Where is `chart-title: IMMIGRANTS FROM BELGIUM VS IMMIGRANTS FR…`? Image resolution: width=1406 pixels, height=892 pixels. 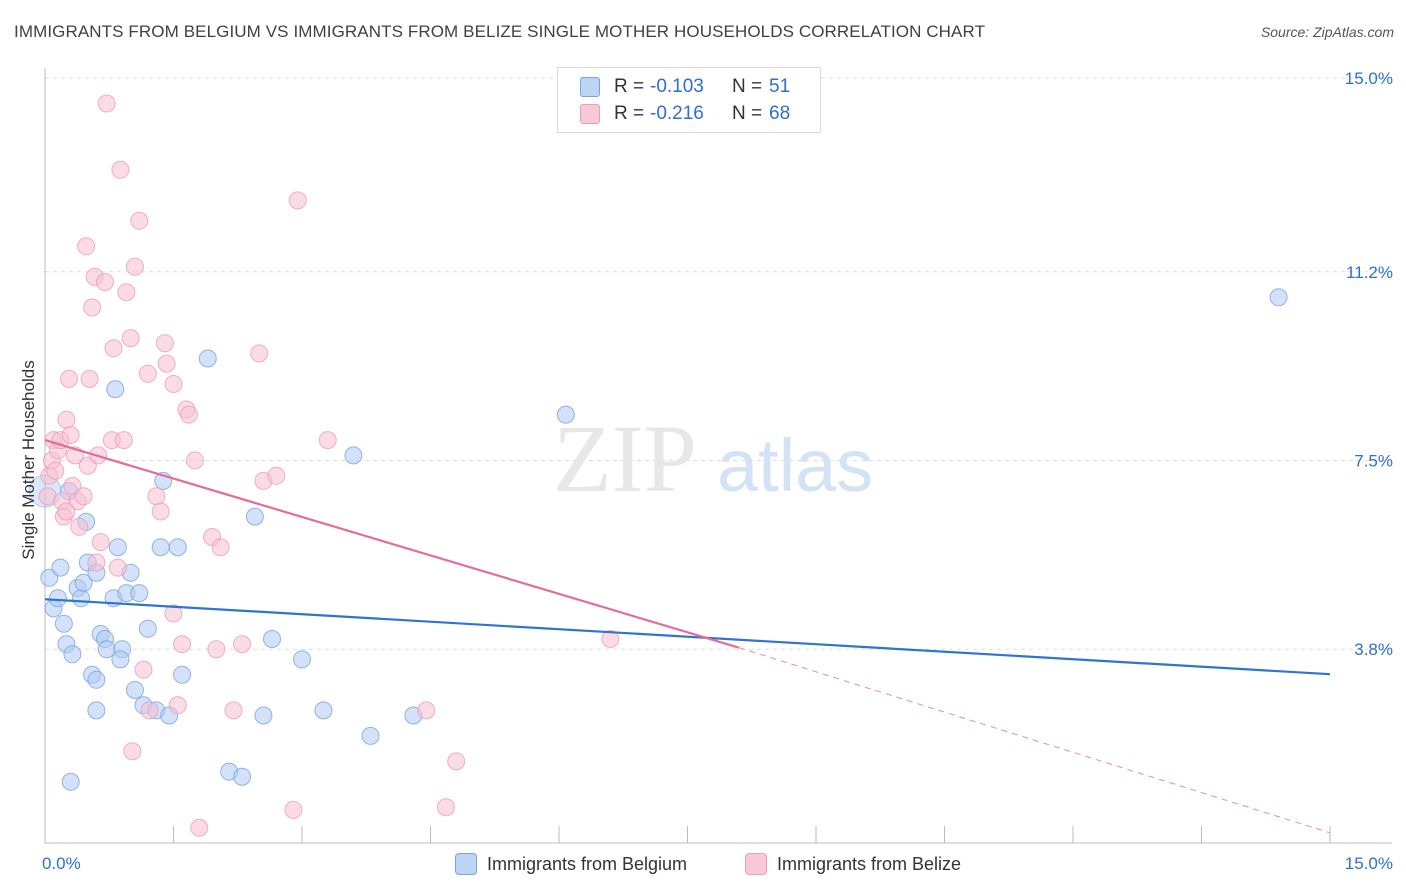
chart-title: IMMIGRANTS FROM BELGIUM VS IMMIGRANTS FR… is located at coordinates (500, 31).